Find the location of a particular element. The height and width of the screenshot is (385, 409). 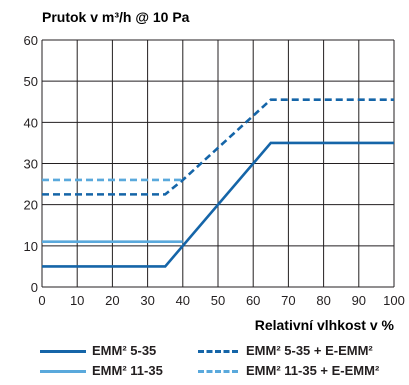

x-tick-label: 60 is located at coordinates (253, 300).